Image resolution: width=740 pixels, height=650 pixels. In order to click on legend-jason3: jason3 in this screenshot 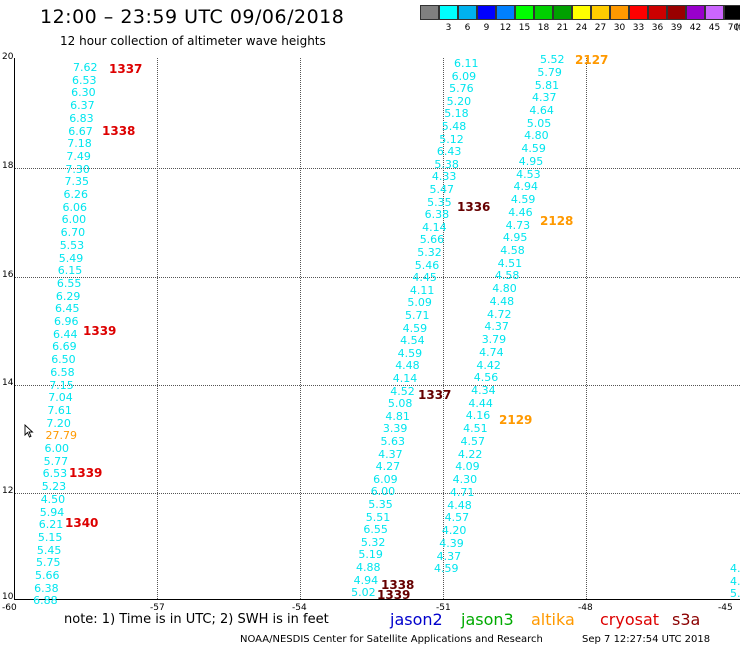, I will do `click(487, 619)`.